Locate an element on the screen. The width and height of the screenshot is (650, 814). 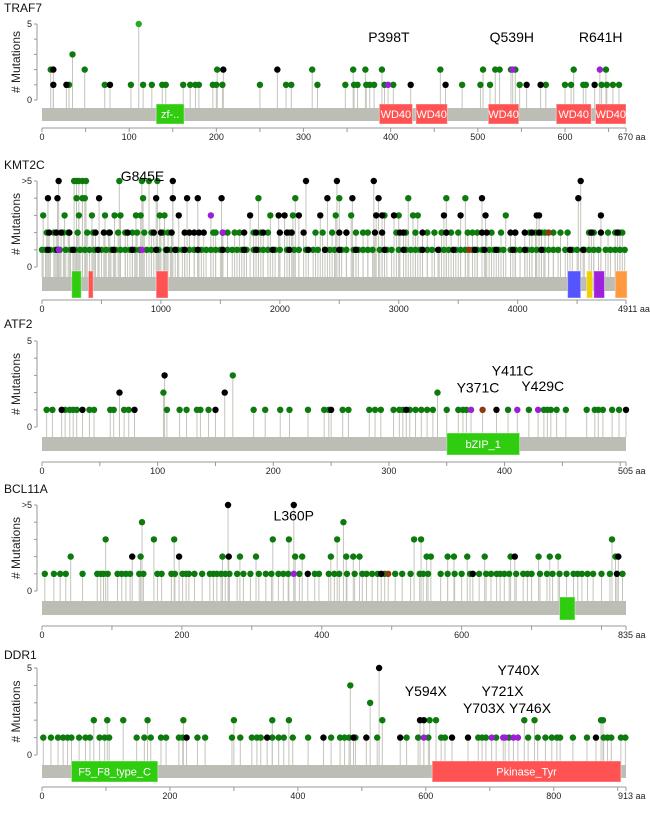
domain-wd40 is located at coordinates (431, 114).